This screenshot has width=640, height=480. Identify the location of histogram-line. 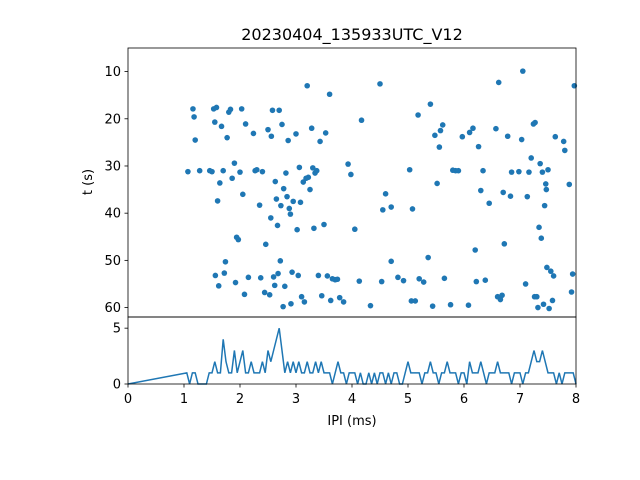
(352, 356).